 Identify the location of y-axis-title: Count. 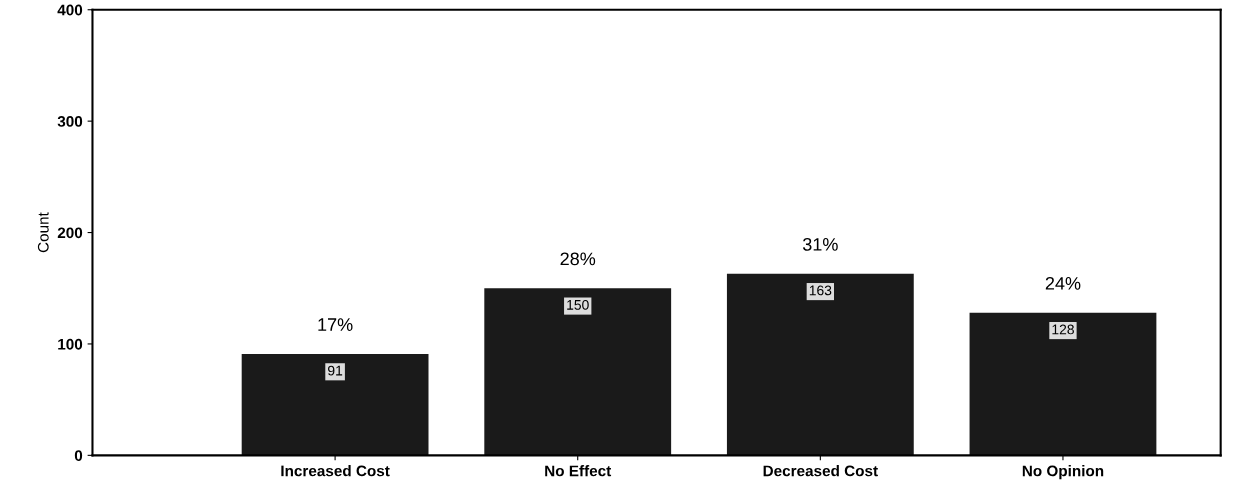
(43, 232).